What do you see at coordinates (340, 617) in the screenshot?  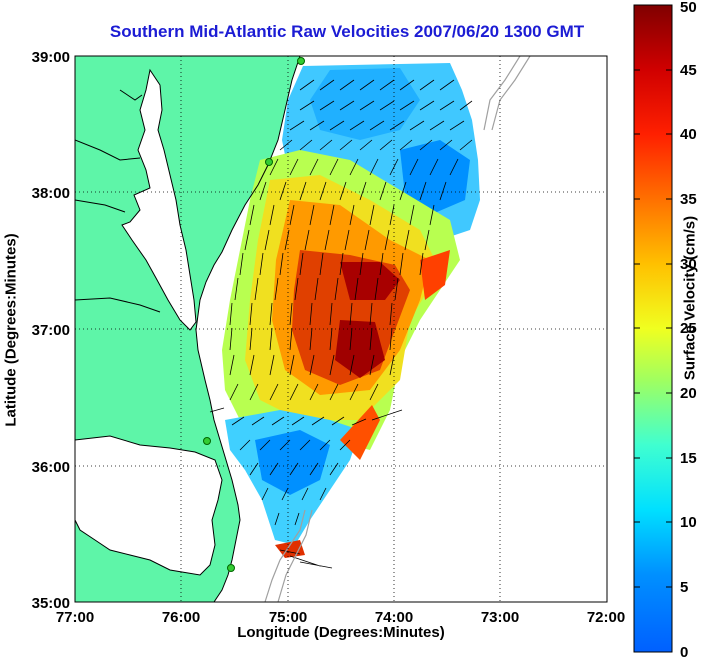 I see `x-axis-ticks: 77:00 76:00 75:00 74:00 73:00 72:00` at bounding box center [340, 617].